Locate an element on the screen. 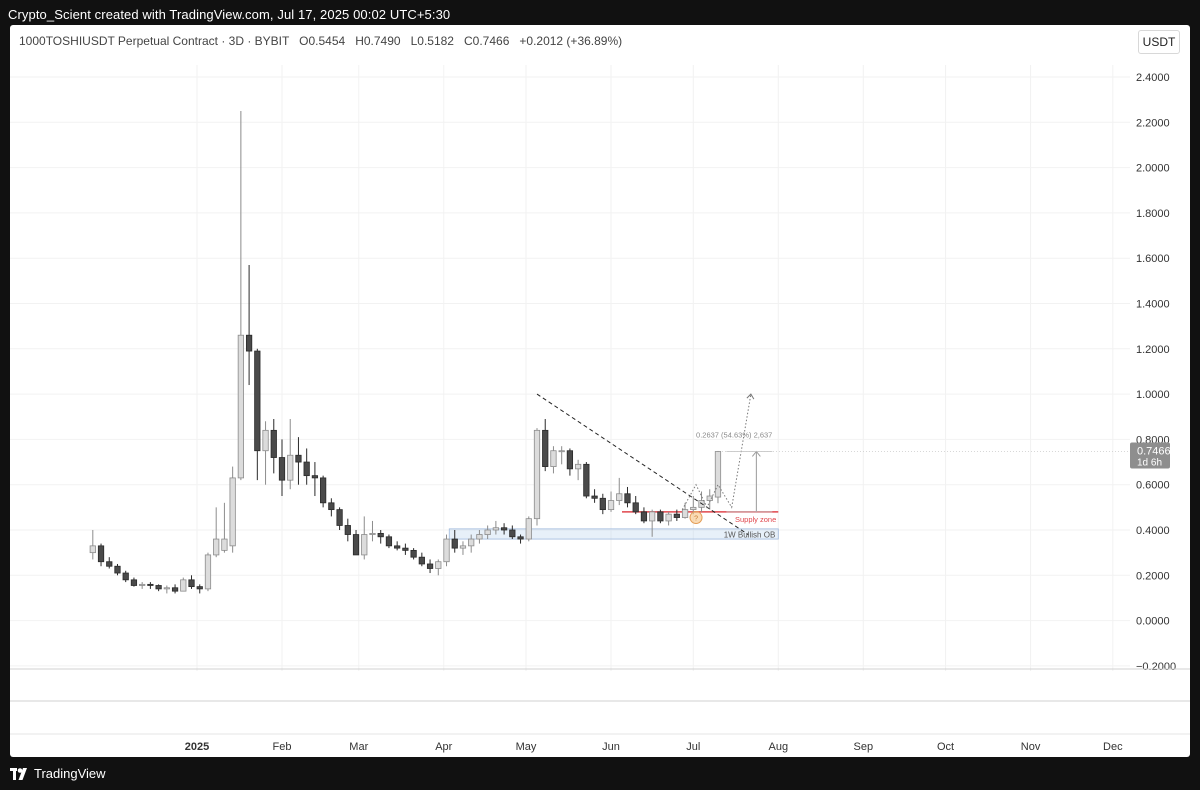 The width and height of the screenshot is (1200, 790). y-tick-label: 1.0000 is located at coordinates (1153, 395).